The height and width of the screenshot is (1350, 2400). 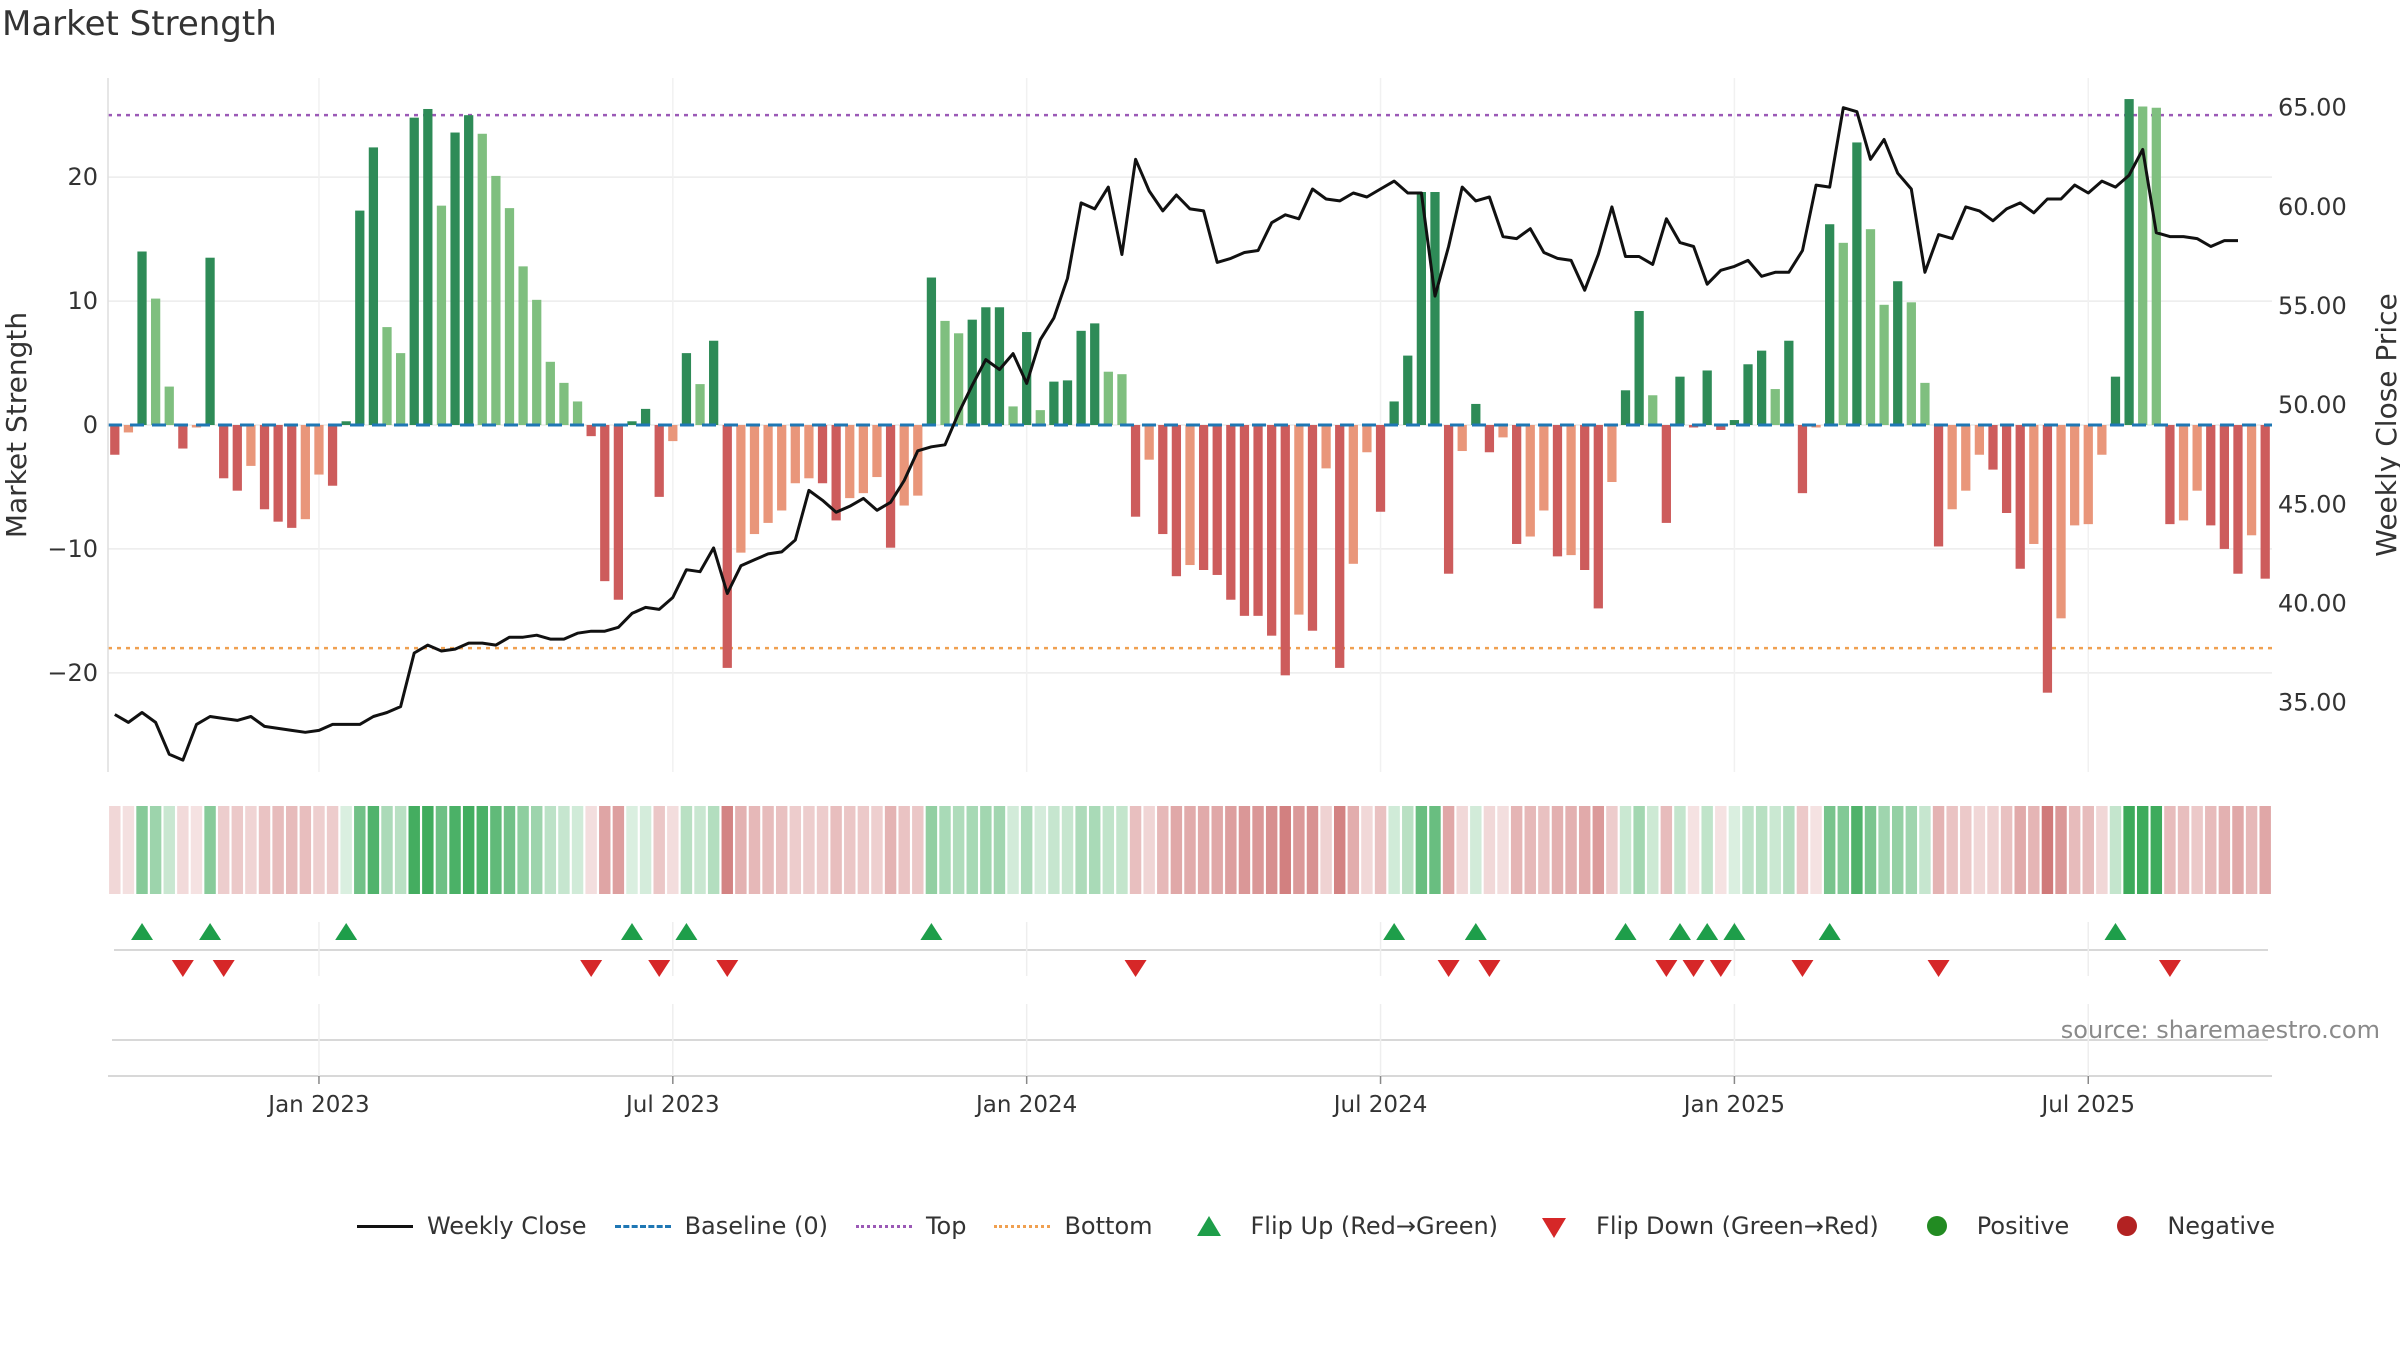 I want to click on y-tick-right: 55.00, so click(x=2312, y=306).